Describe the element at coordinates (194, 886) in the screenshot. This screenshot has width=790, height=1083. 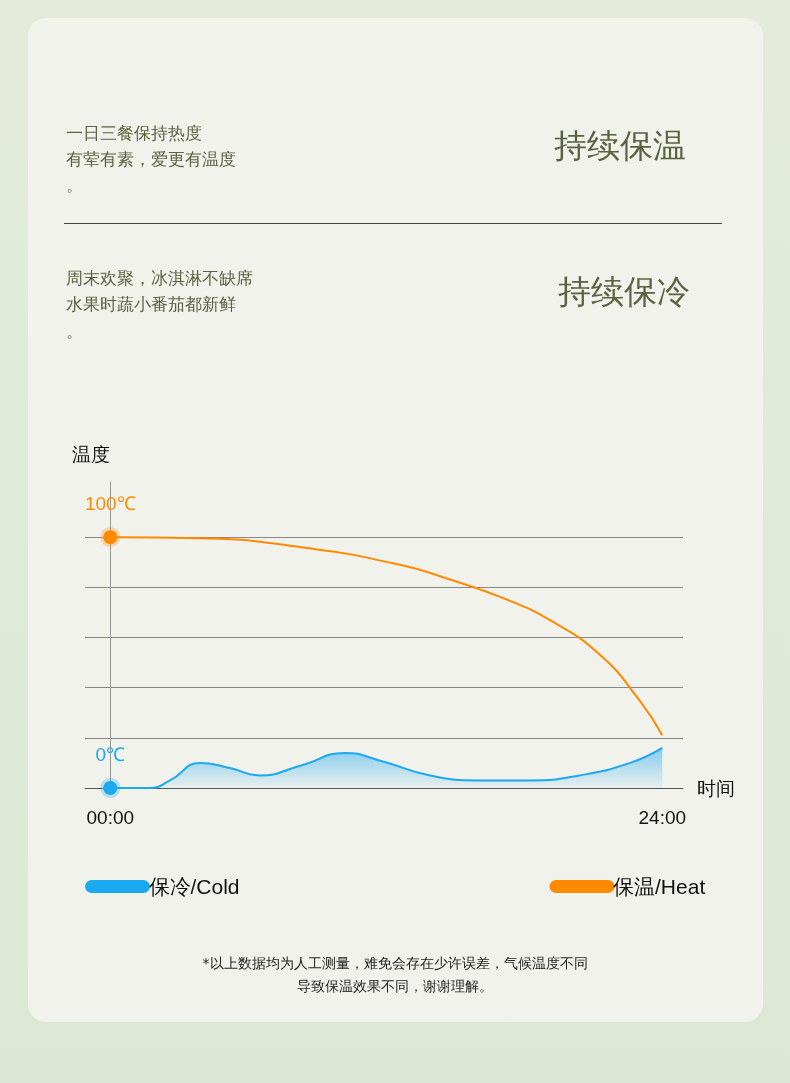
I see `legend-label: 保冷/Cold` at that location.